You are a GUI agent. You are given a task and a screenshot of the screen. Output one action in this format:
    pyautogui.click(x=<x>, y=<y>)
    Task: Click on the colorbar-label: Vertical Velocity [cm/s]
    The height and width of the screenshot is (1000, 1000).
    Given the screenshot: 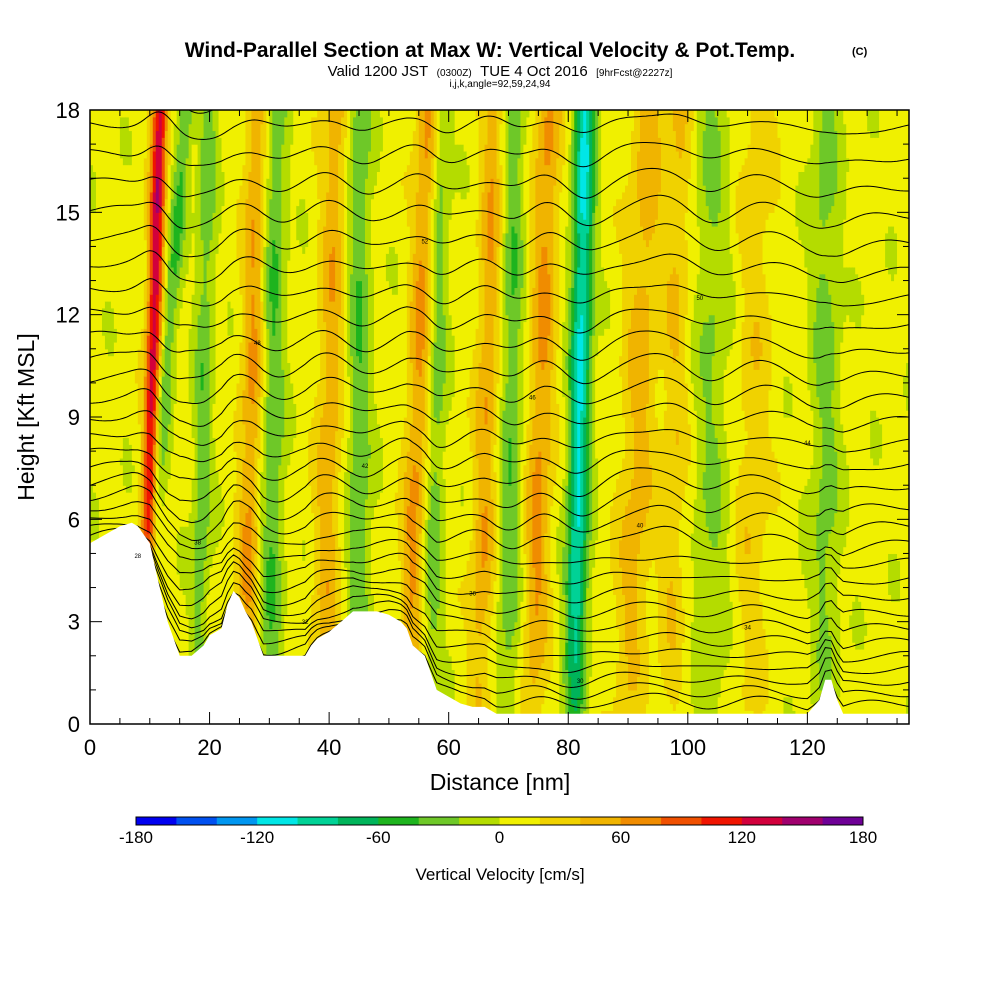 What is the action you would take?
    pyautogui.click(x=499, y=874)
    